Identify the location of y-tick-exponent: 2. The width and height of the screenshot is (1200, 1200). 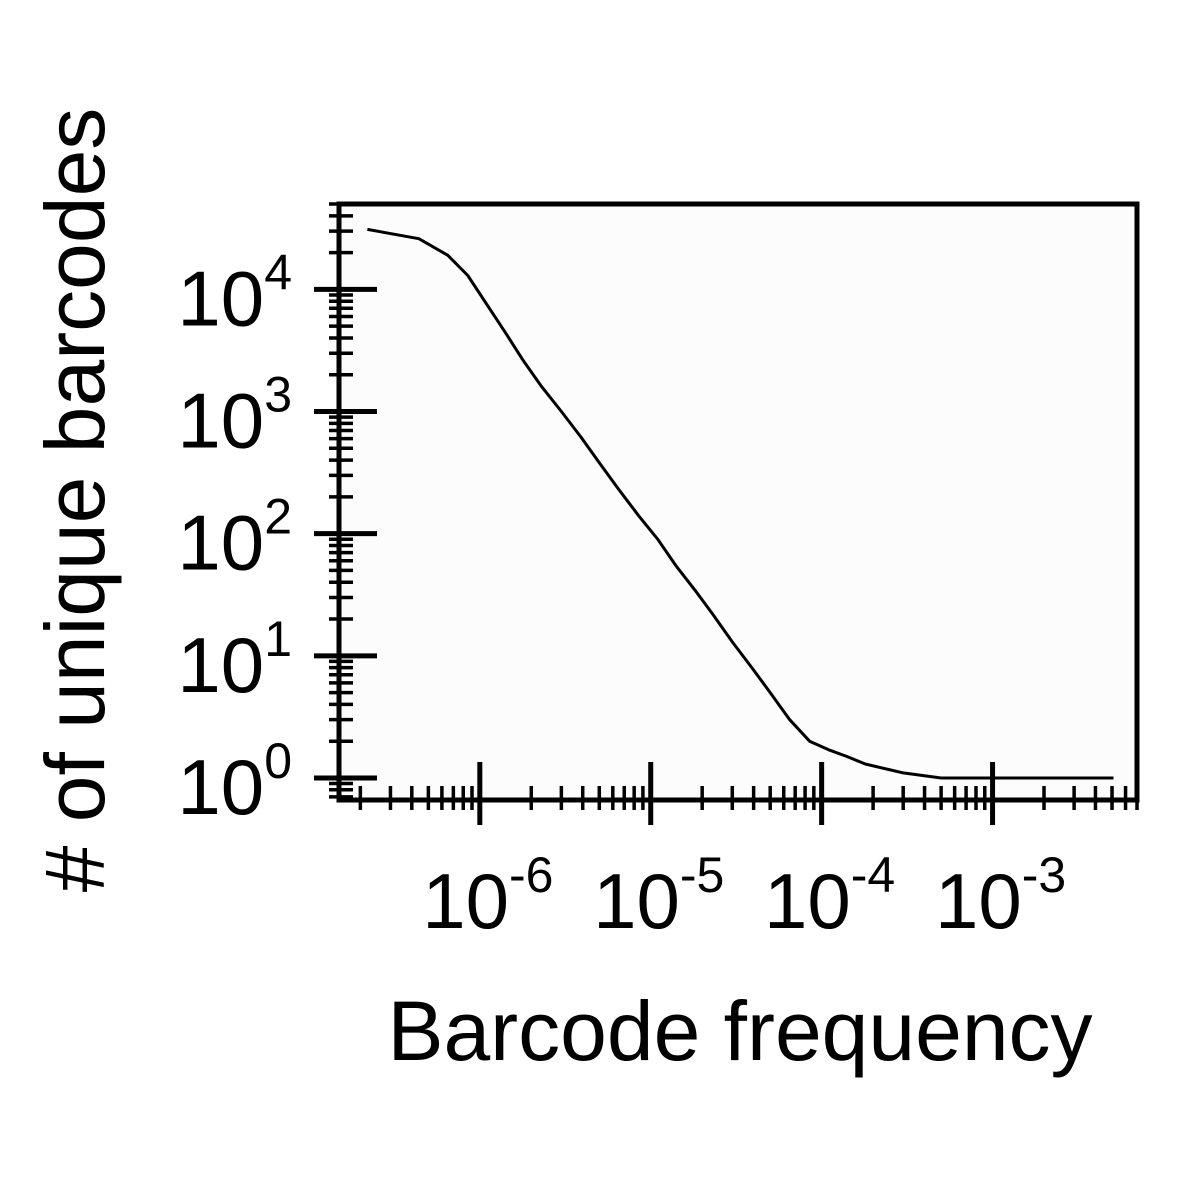
(278, 517).